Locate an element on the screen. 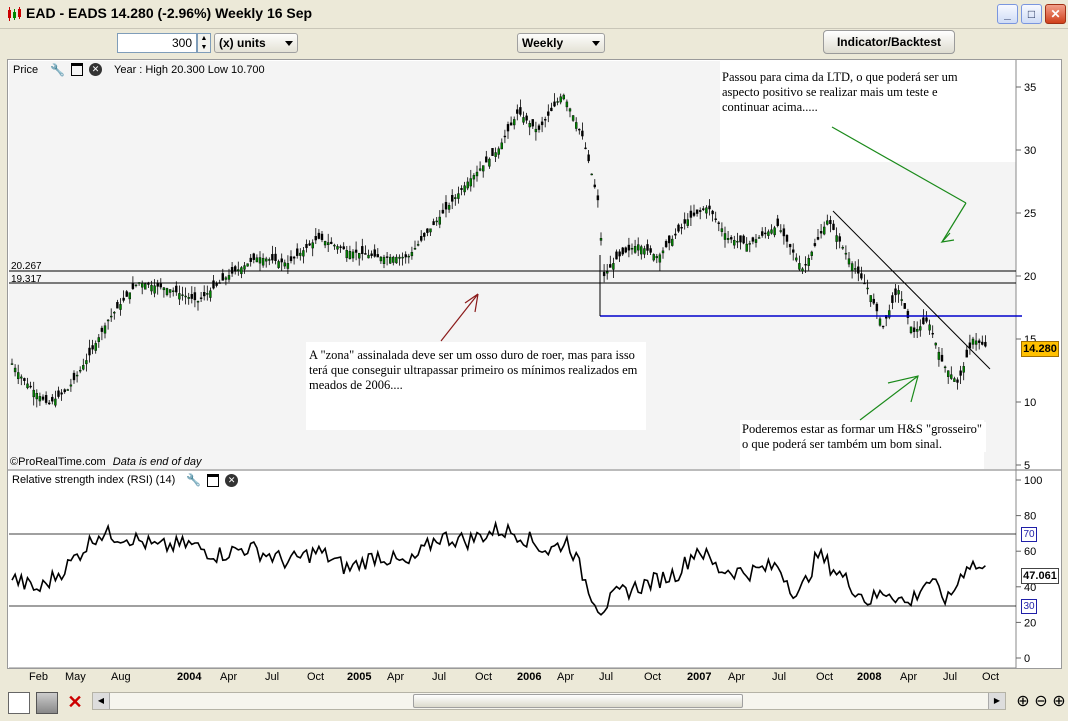 Image resolution: width=1068 pixels, height=721 pixels. green-arrow-hs is located at coordinates (889, 398).